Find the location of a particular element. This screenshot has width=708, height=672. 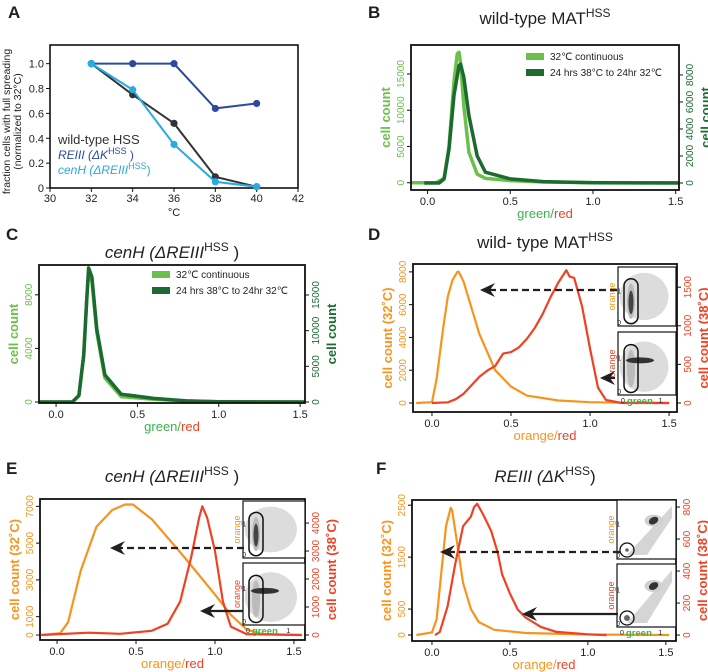

y-tick-label-left: 4000 is located at coordinates (29, 348).